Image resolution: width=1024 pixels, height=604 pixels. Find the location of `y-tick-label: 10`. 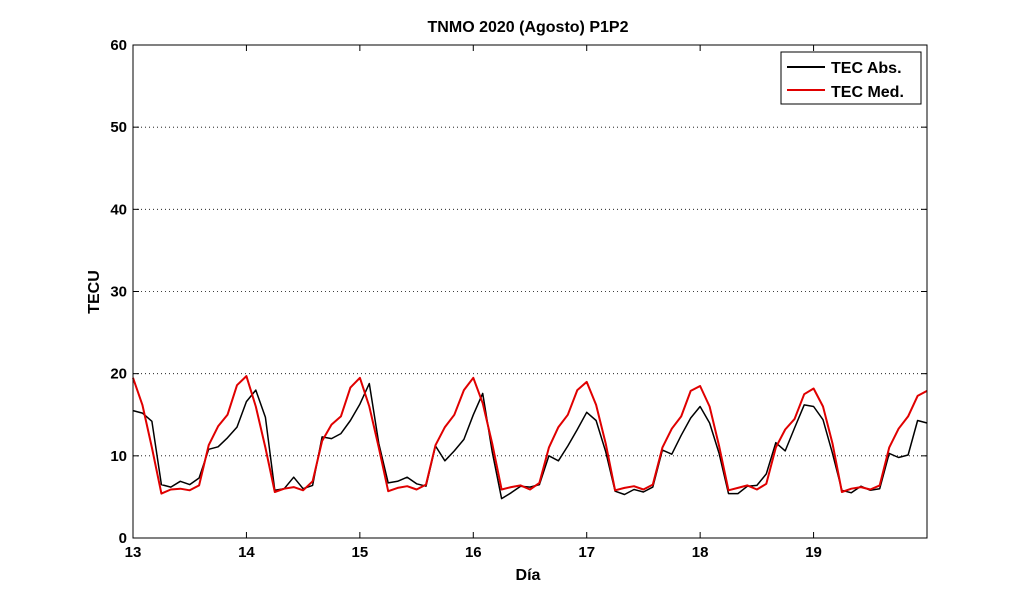

y-tick-label: 10 is located at coordinates (118, 456).